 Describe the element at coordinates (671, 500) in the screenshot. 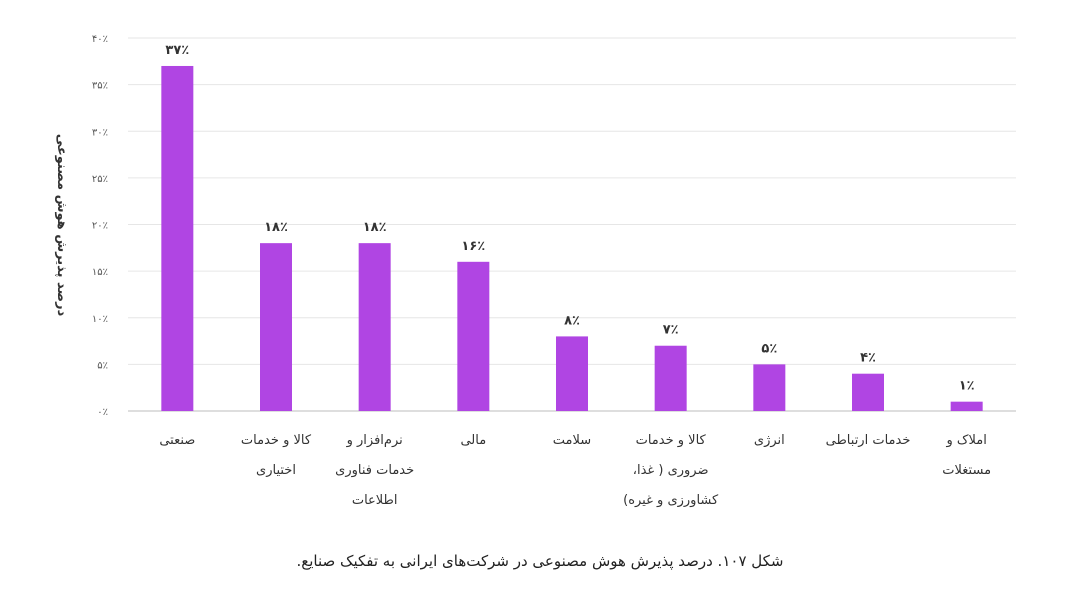

I see `category-label-line: کشاورزی و غیره)` at that location.